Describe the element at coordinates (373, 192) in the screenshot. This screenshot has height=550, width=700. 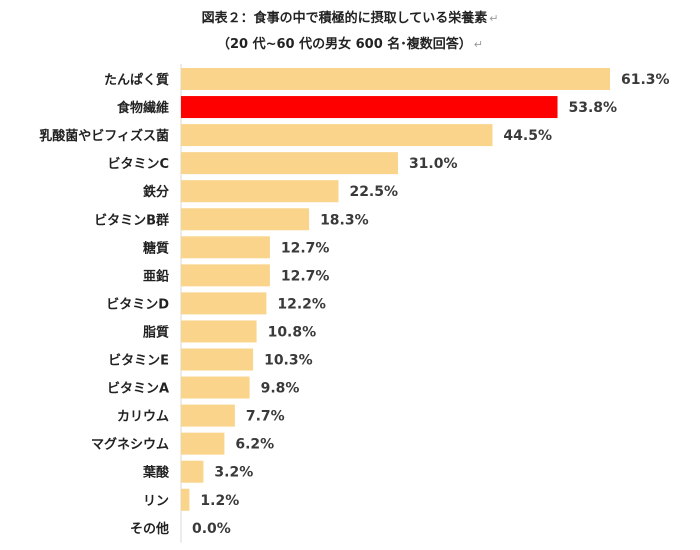
I see `value-label-4: 22.5%` at that location.